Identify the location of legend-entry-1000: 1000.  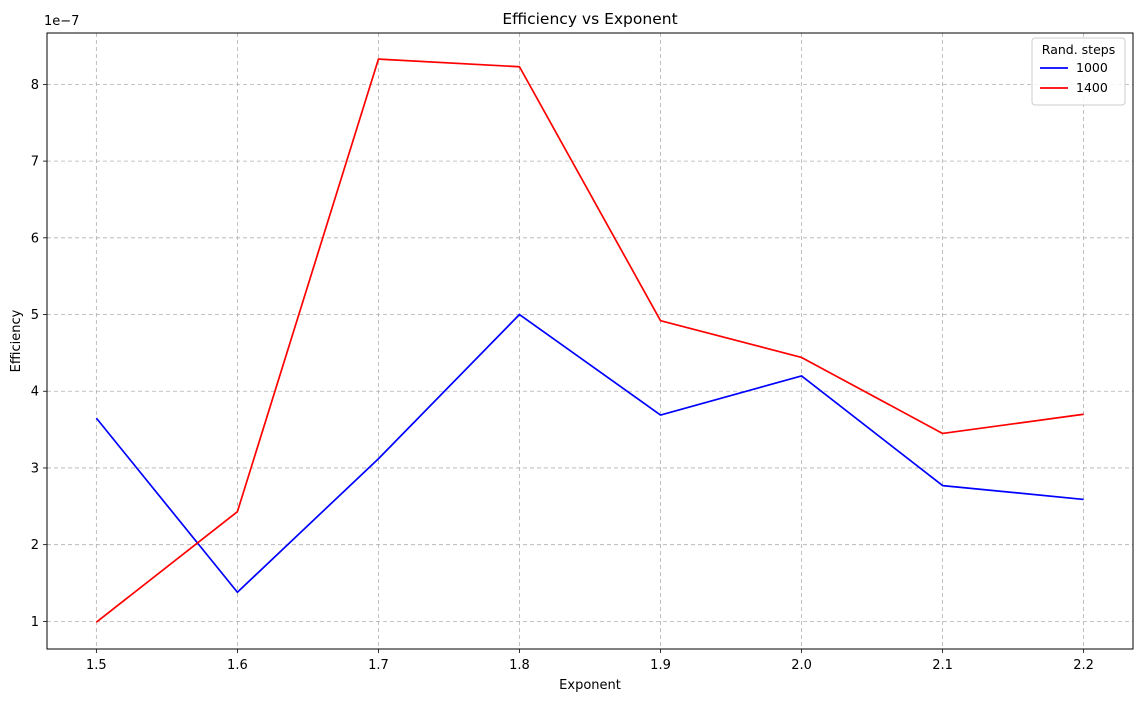
(1092, 67).